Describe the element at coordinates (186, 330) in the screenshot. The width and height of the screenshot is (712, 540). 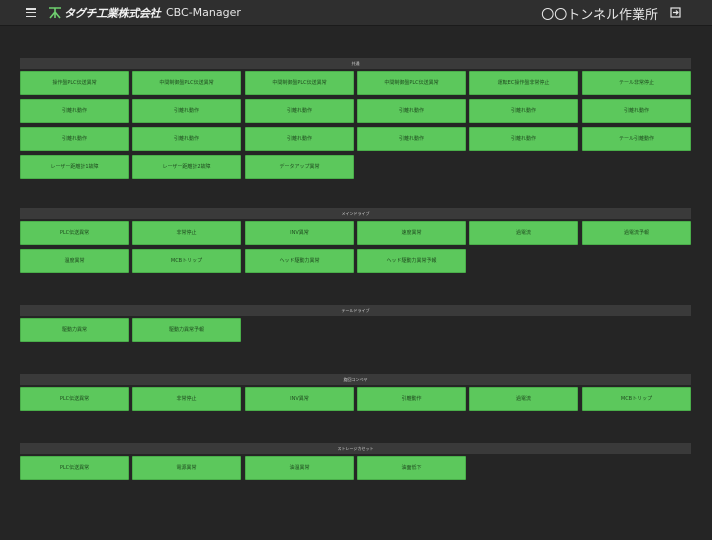
I see `alarm-button: 駆動力異常予報` at that location.